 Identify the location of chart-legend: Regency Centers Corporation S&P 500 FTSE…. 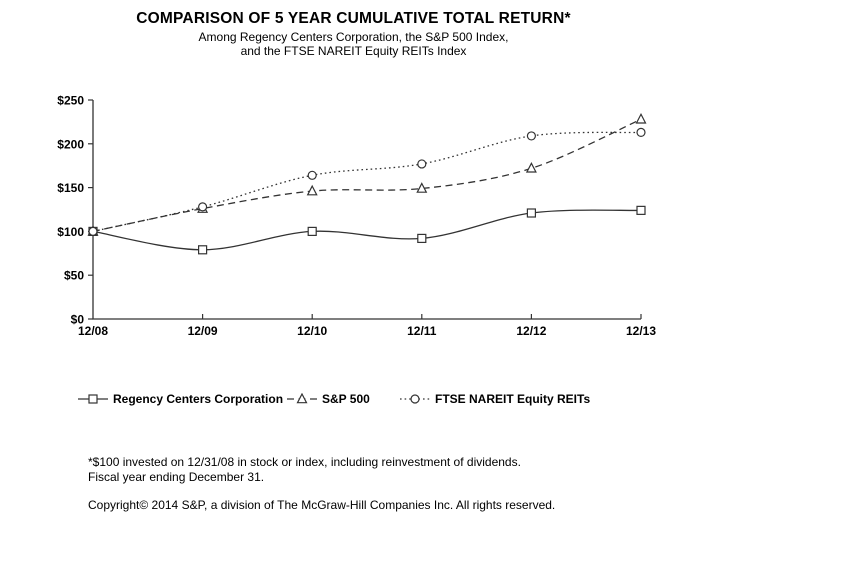
(432, 399).